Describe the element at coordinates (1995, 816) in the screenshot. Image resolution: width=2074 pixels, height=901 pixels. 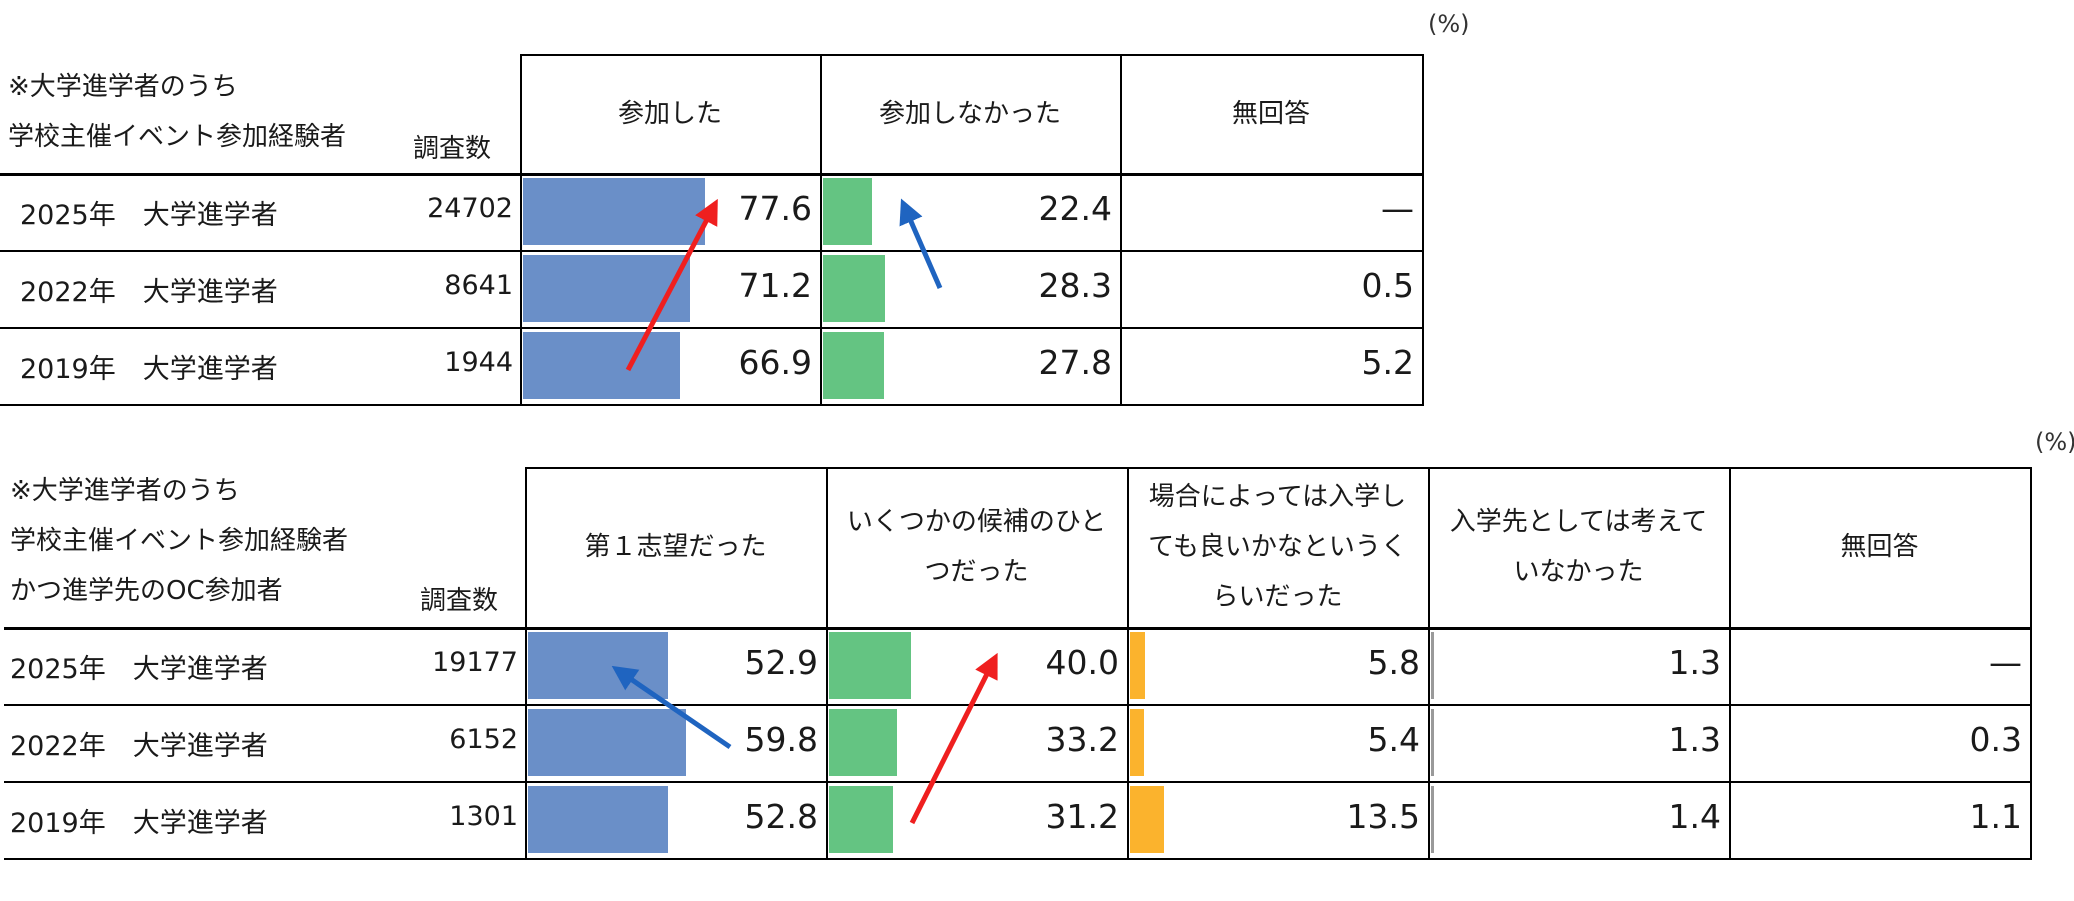
I see `cell-value: 1.1` at that location.